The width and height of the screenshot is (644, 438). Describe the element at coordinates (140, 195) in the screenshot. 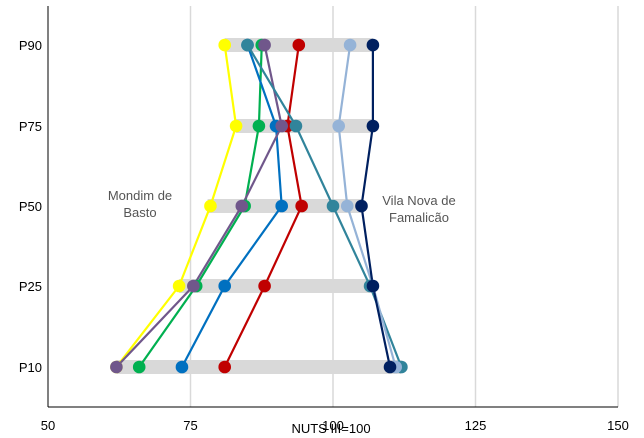

I see `annotation-label: Mondim de` at that location.